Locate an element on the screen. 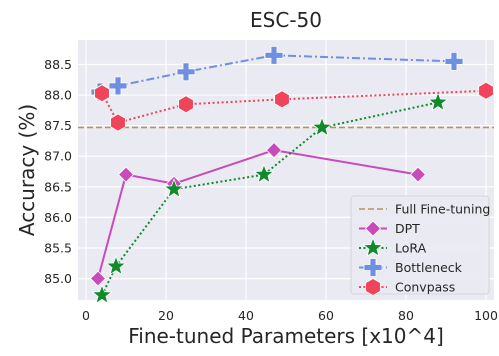  legend-label-convpass: Convpass is located at coordinates (425, 287).